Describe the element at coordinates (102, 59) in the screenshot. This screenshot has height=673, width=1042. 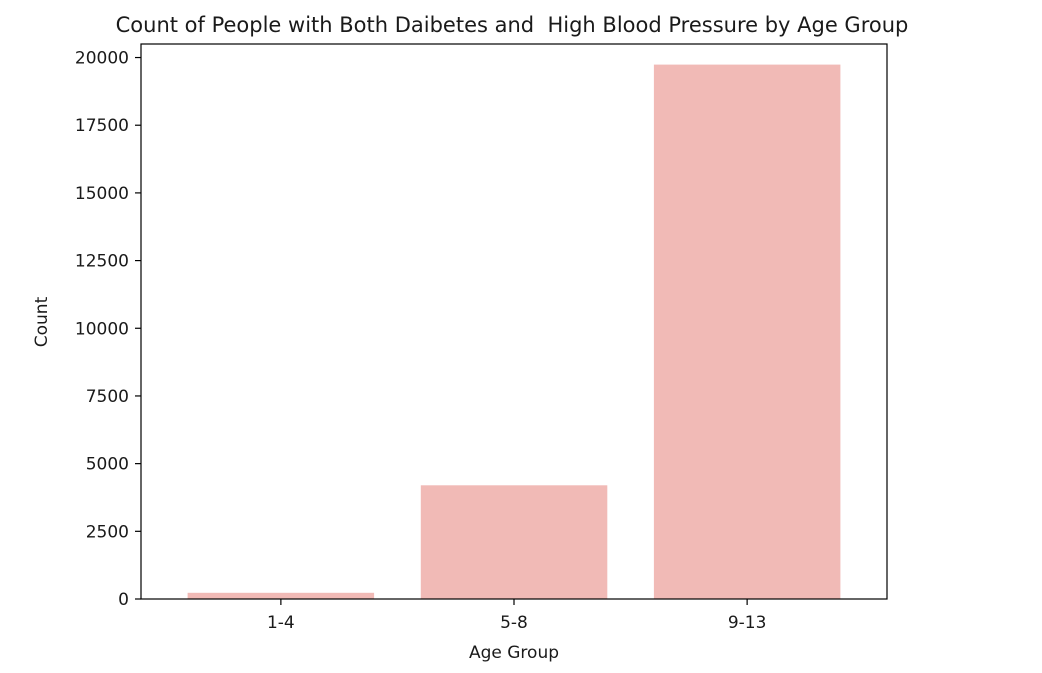
I see `y-tick-label: 20000` at that location.